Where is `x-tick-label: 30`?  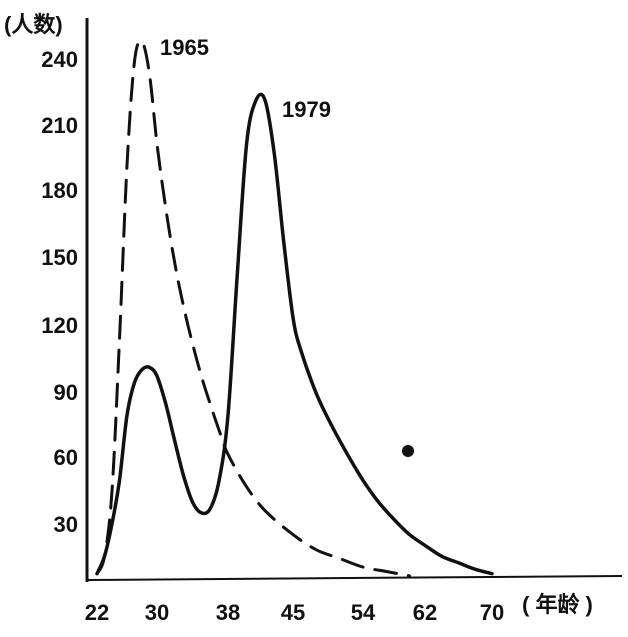
x-tick-label: 30 is located at coordinates (157, 612).